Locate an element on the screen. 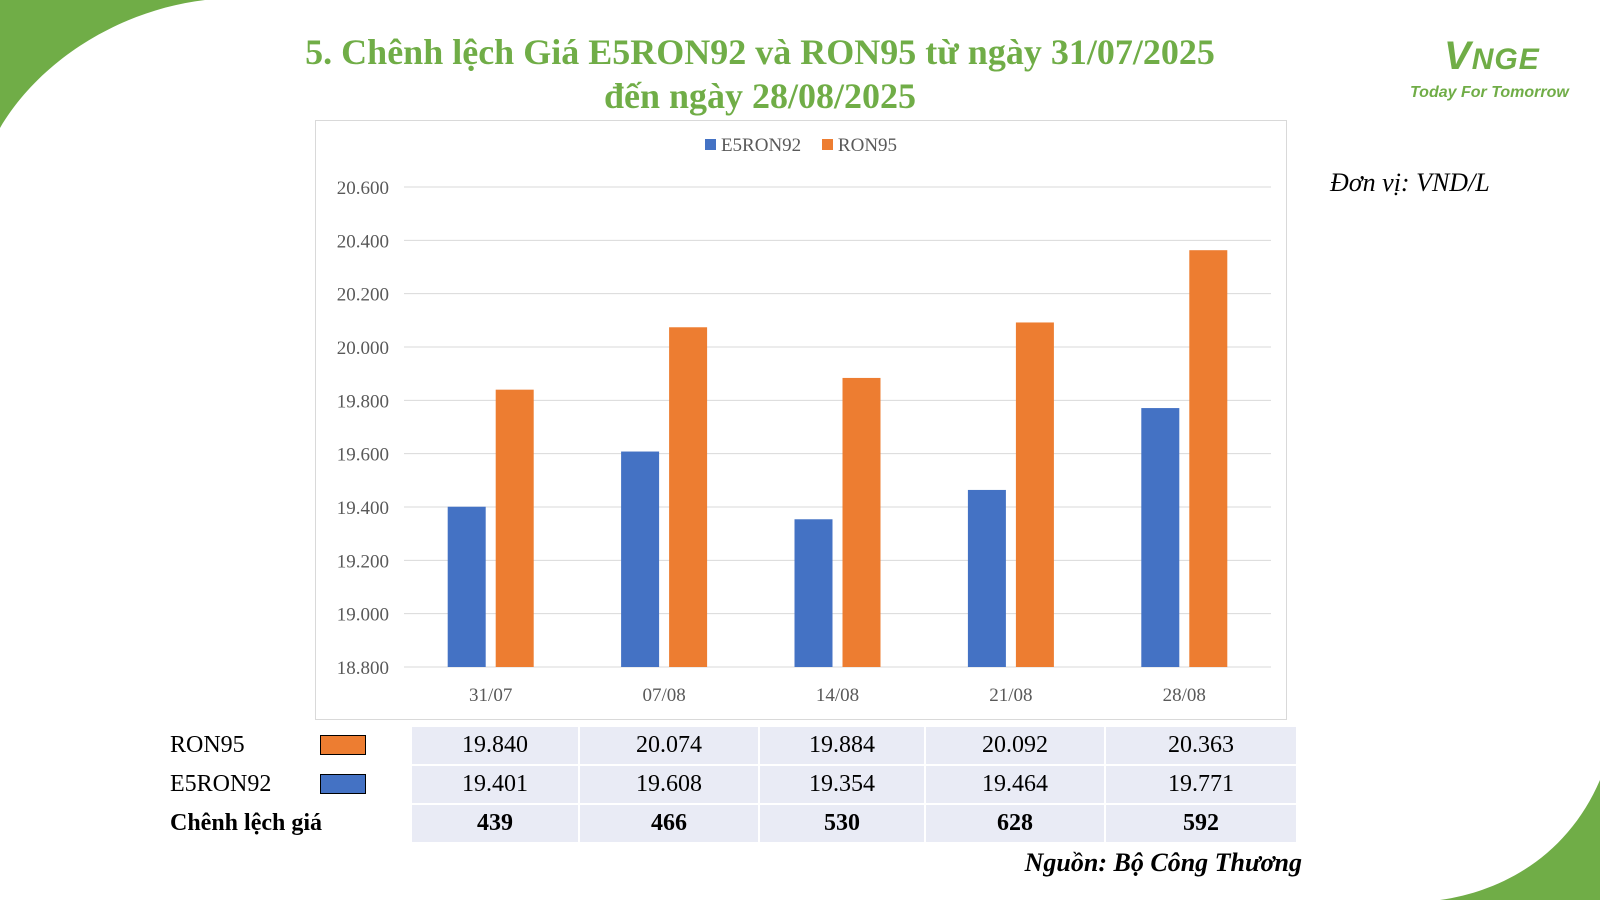  x-tick-label: 21/08 is located at coordinates (1010, 695).